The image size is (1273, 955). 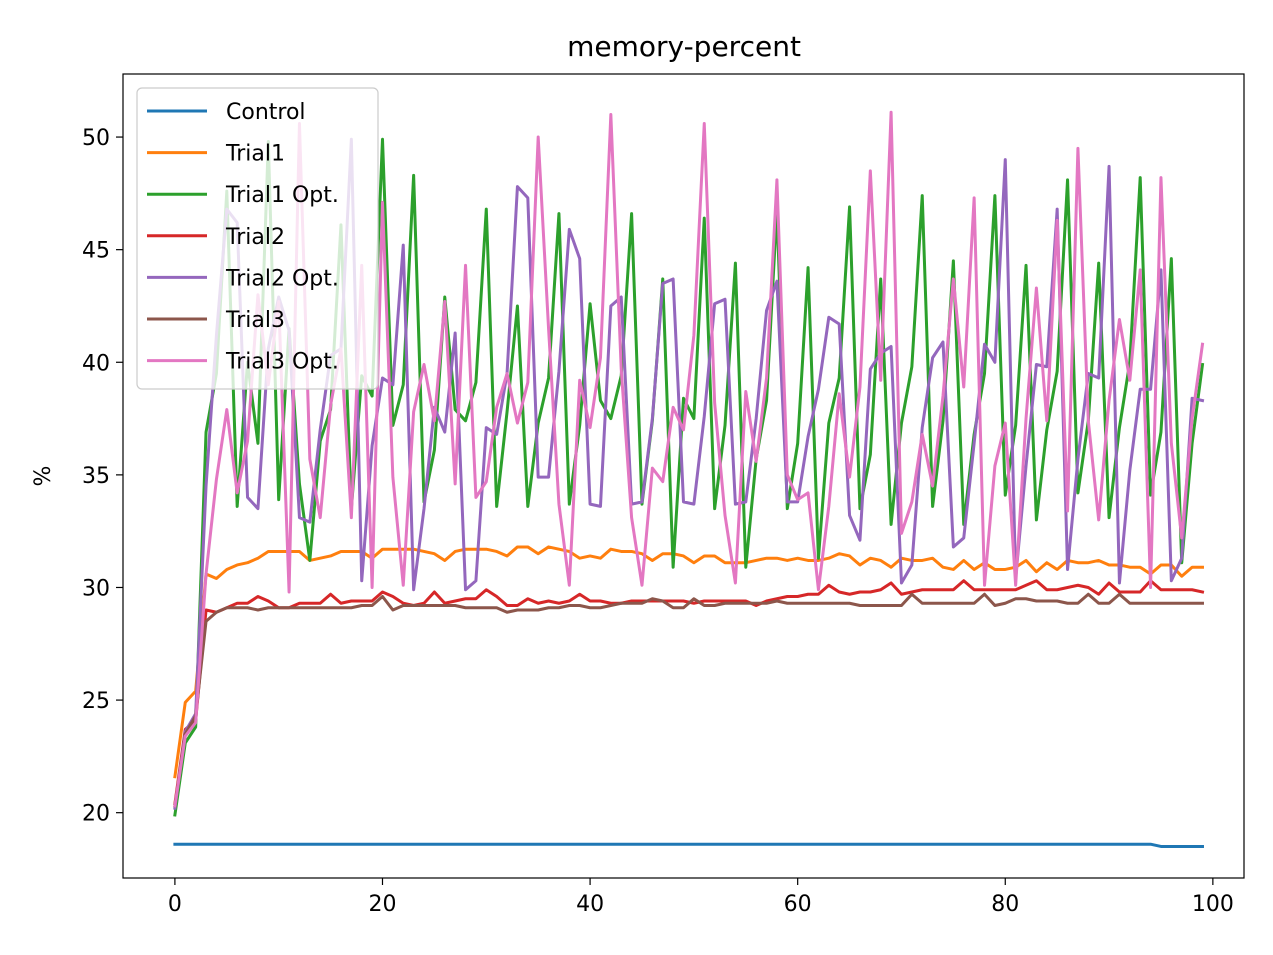 I want to click on series-line-control, so click(x=688, y=845).